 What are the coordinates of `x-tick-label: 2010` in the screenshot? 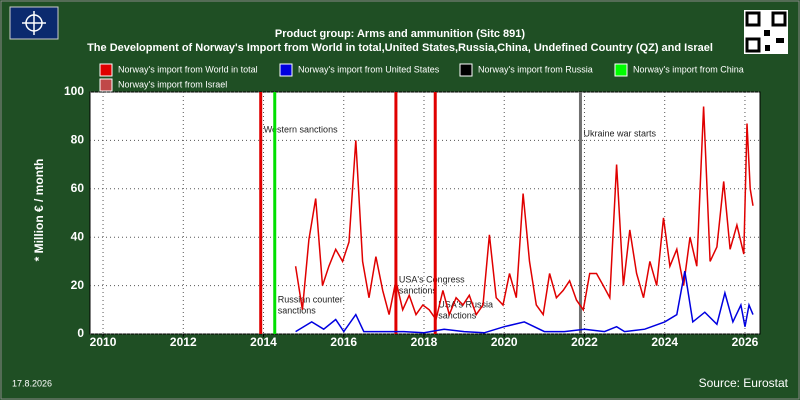 It's located at (103, 342).